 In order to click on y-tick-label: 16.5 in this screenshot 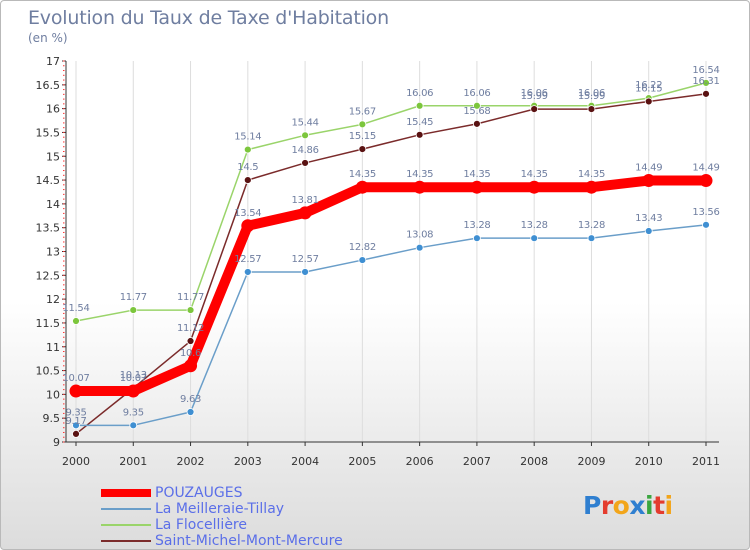, I will do `click(48, 85)`.